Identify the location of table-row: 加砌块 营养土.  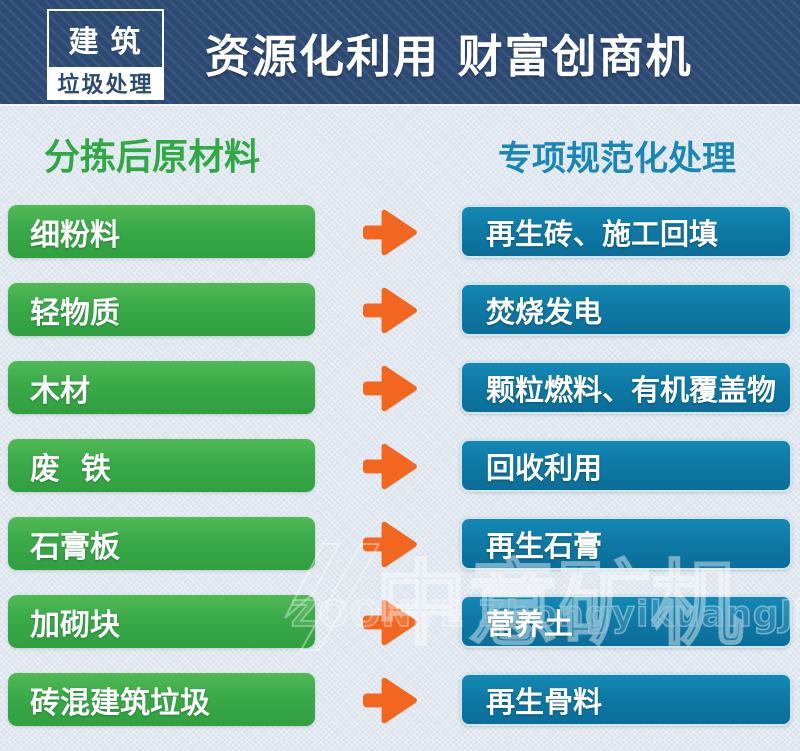
(400, 621).